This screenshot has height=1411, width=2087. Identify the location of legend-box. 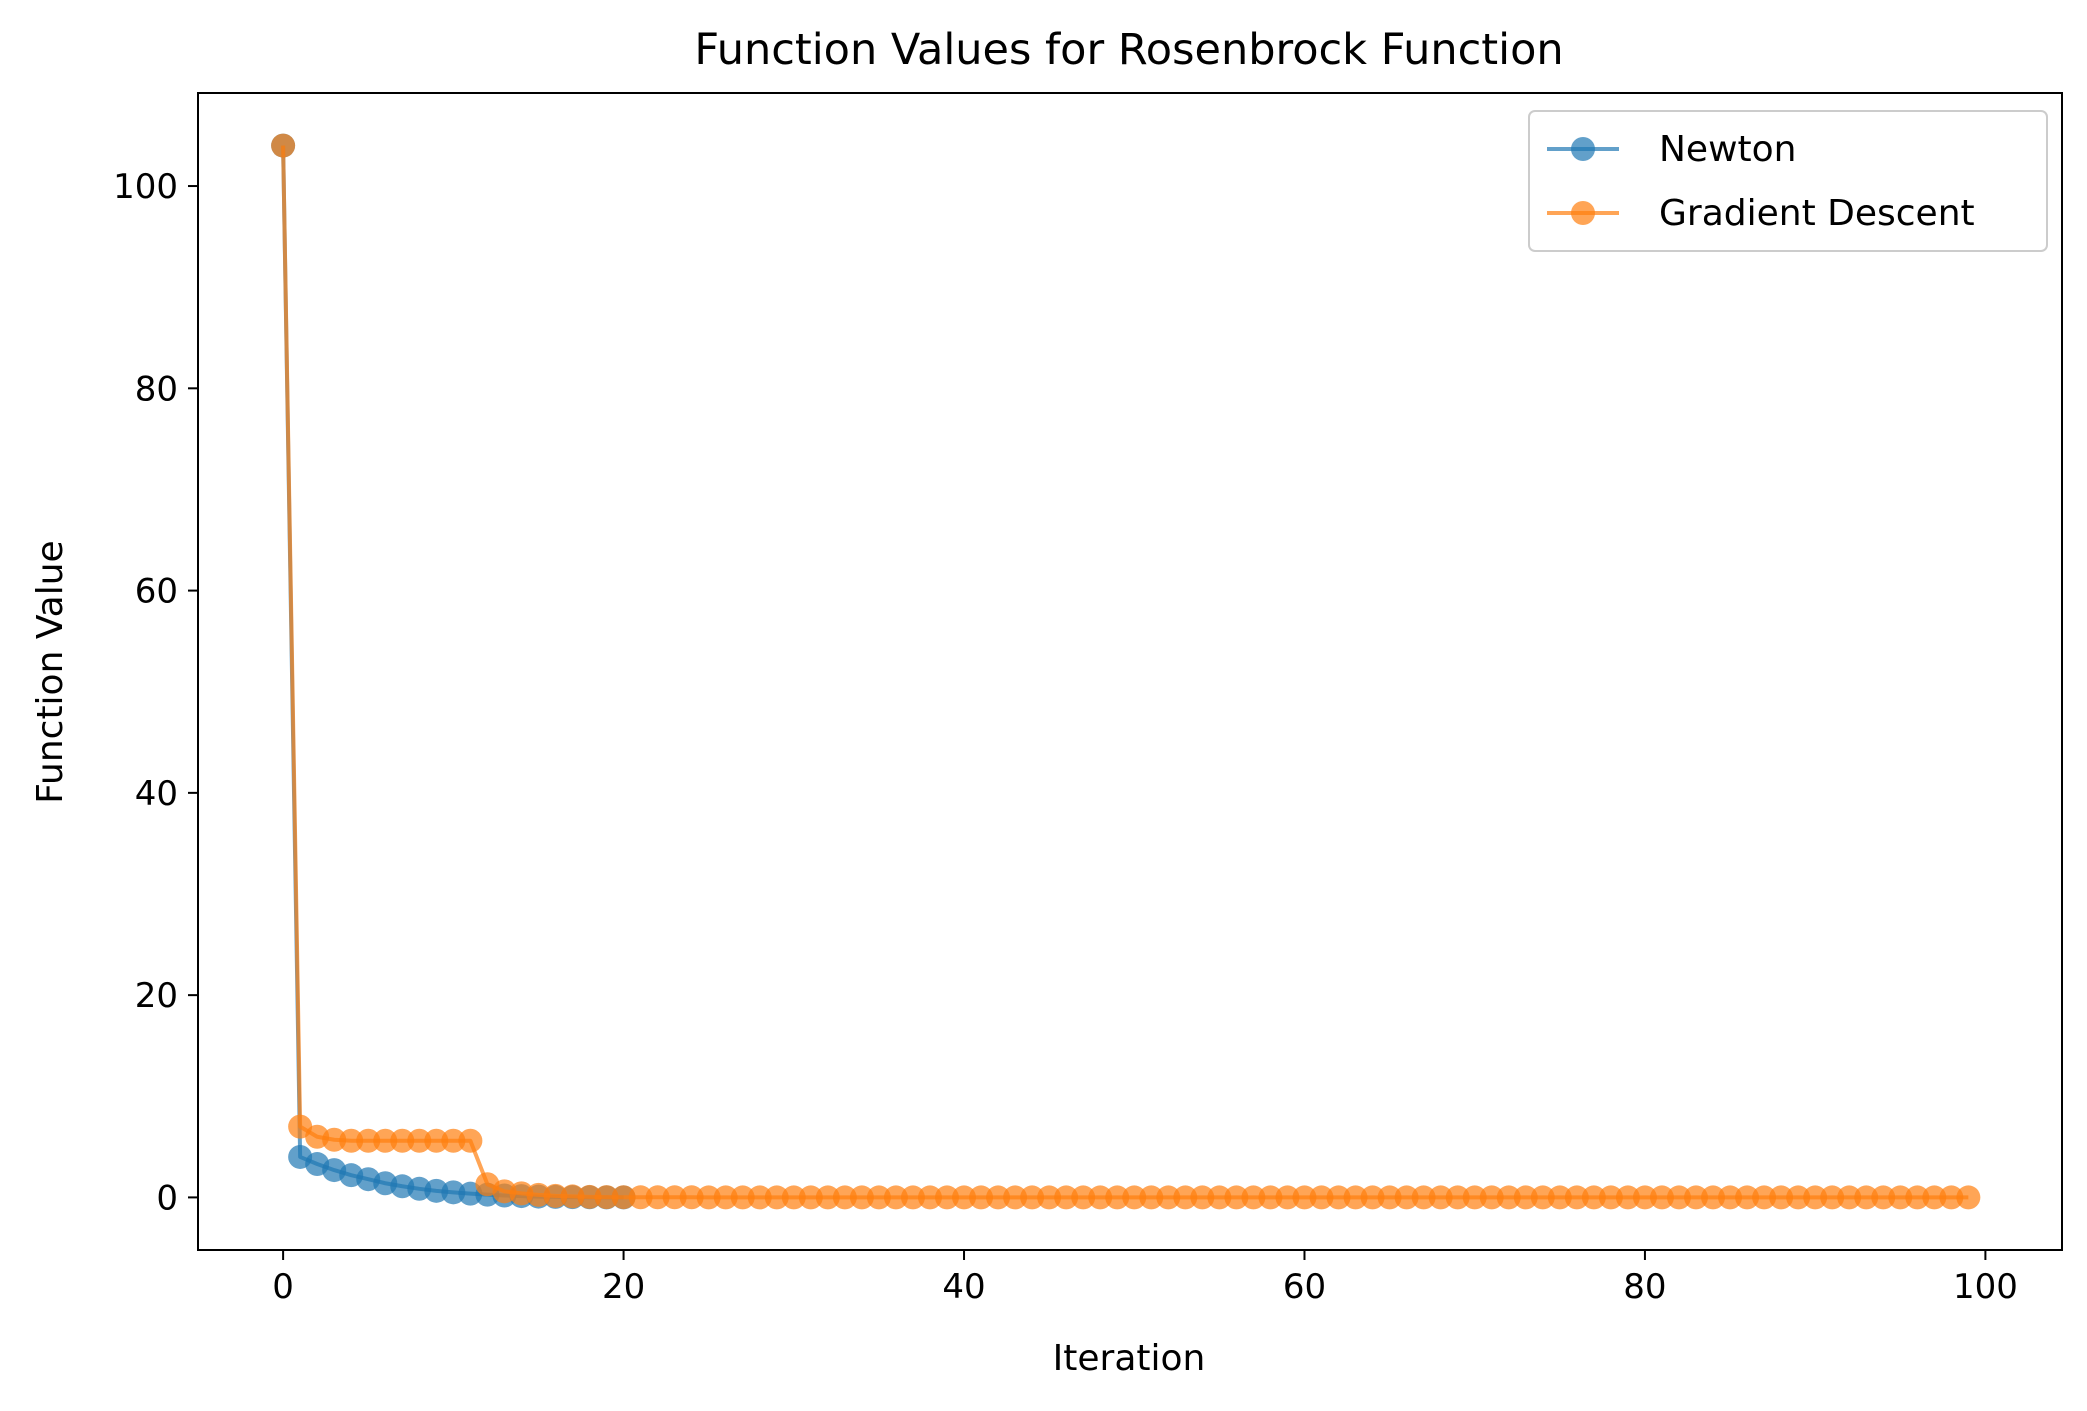
(1788, 181).